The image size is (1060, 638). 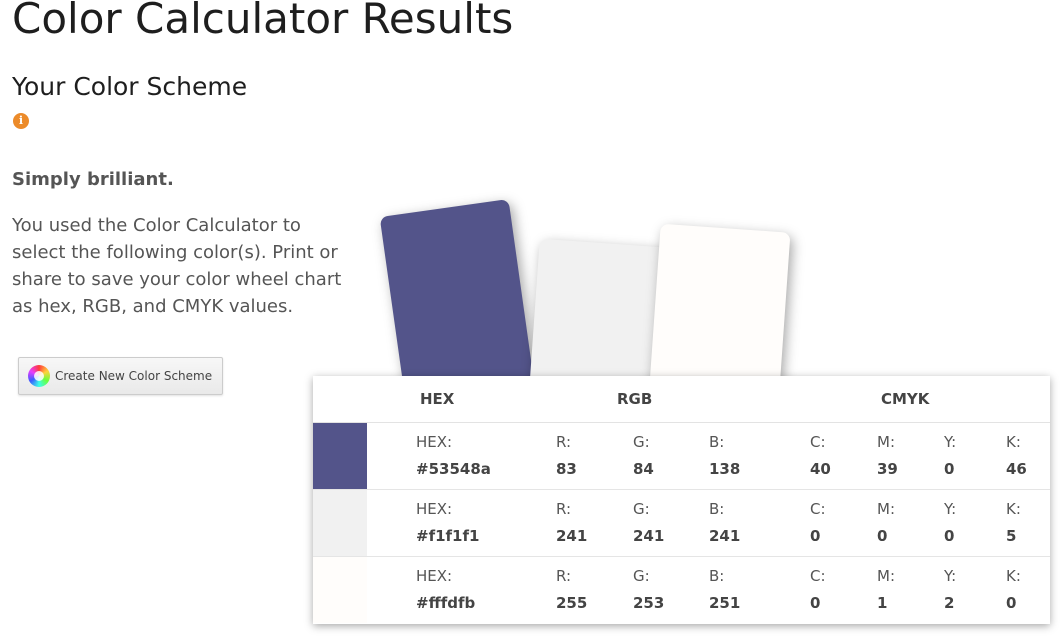 I want to click on table-header: HEX RGB CMYK, so click(x=681, y=399).